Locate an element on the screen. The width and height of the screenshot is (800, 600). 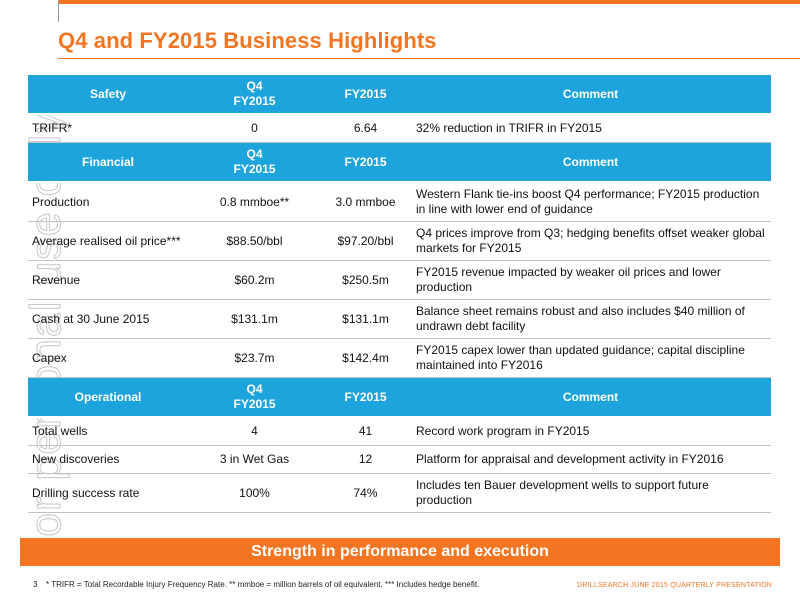
metric-cell: TRIFR* is located at coordinates (108, 128).